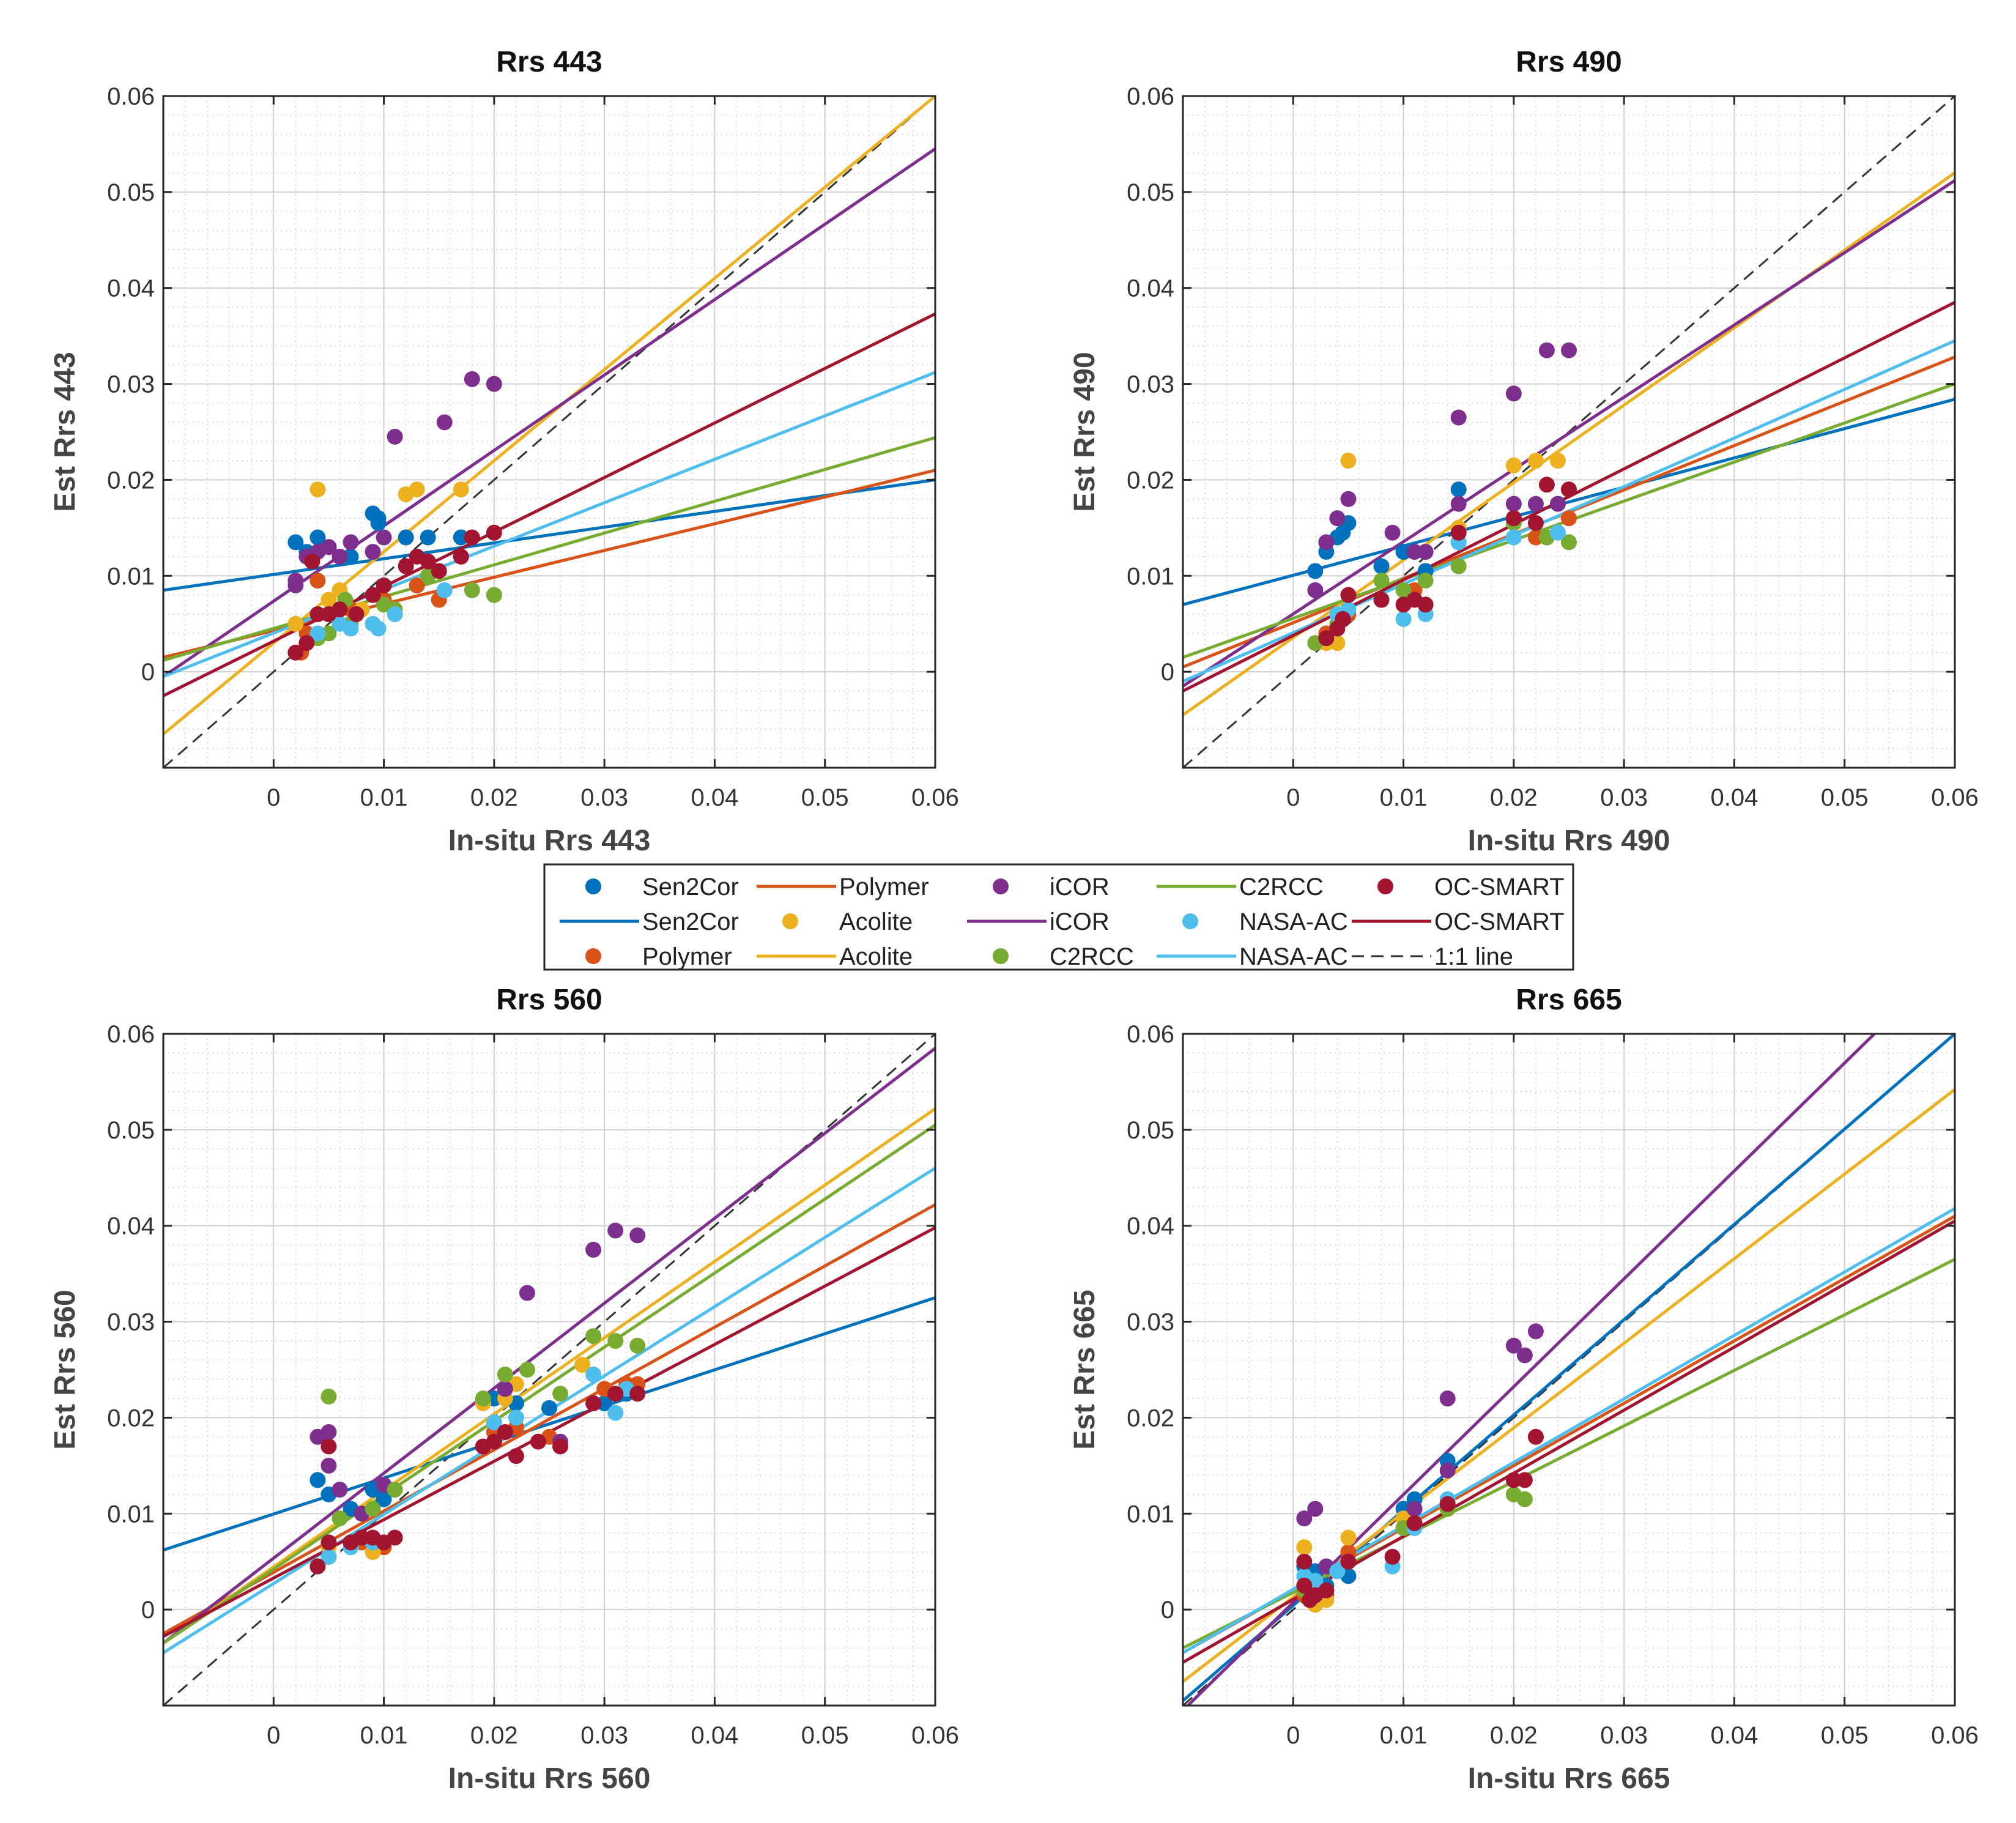 The height and width of the screenshot is (1823, 2016). I want to click on x-tick-label: 0.03, so click(1624, 1735).